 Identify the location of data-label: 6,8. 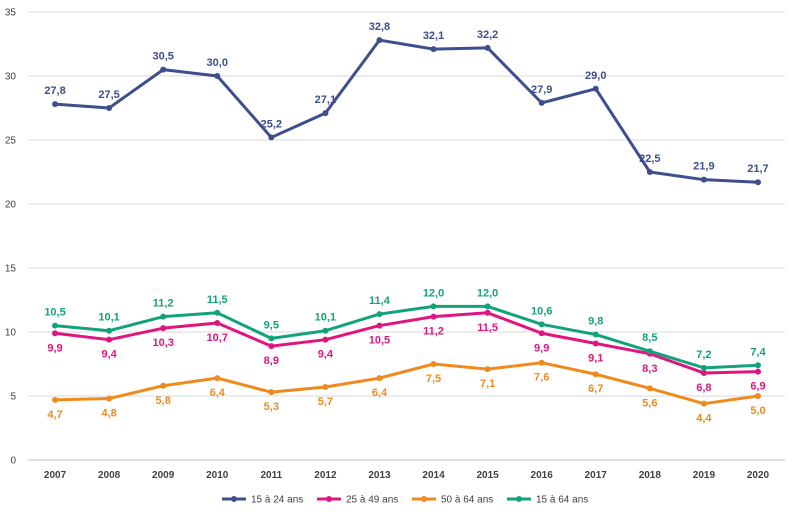
(703, 388).